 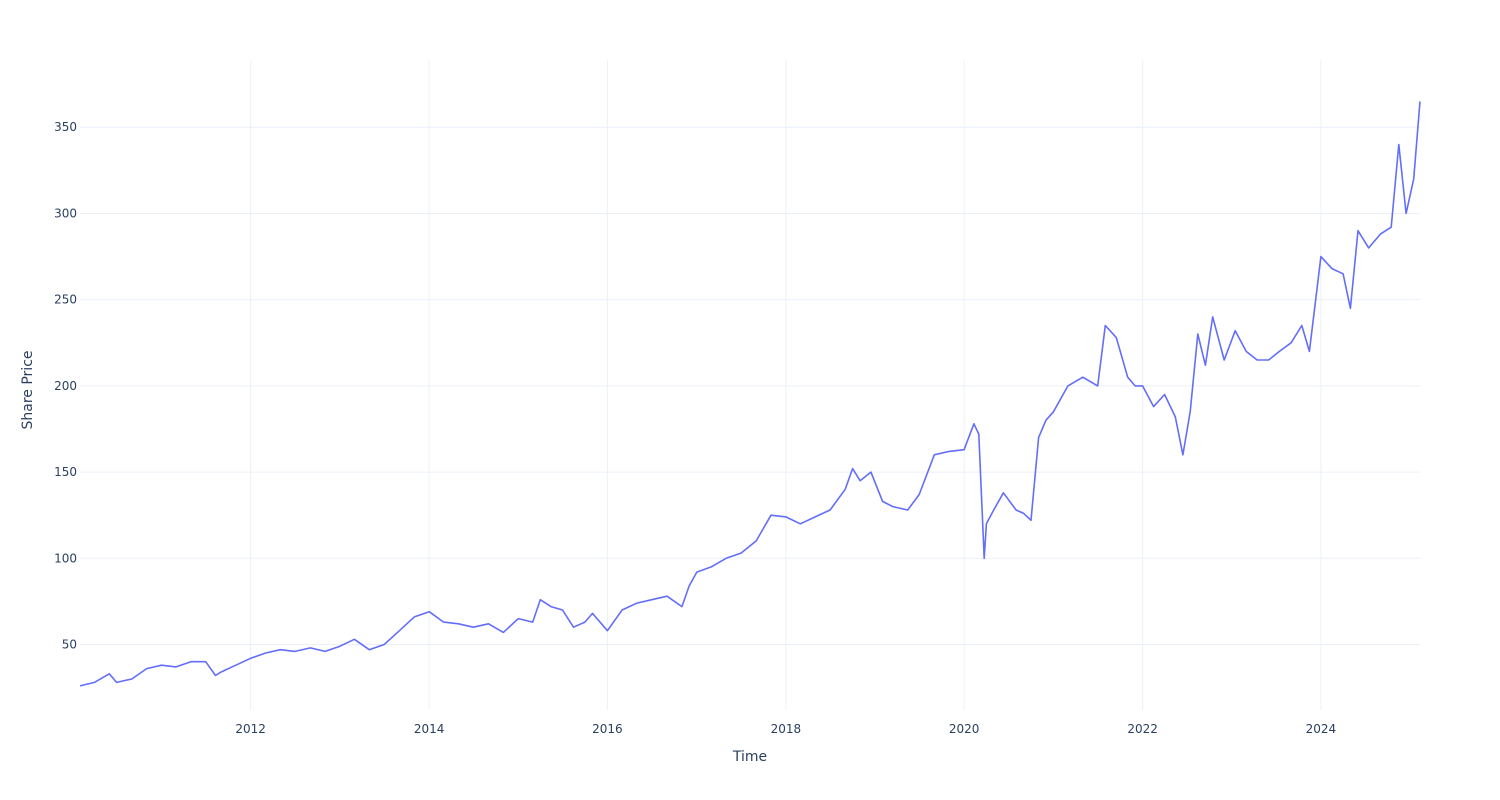 I want to click on x-tick-label: 2020, so click(x=964, y=729).